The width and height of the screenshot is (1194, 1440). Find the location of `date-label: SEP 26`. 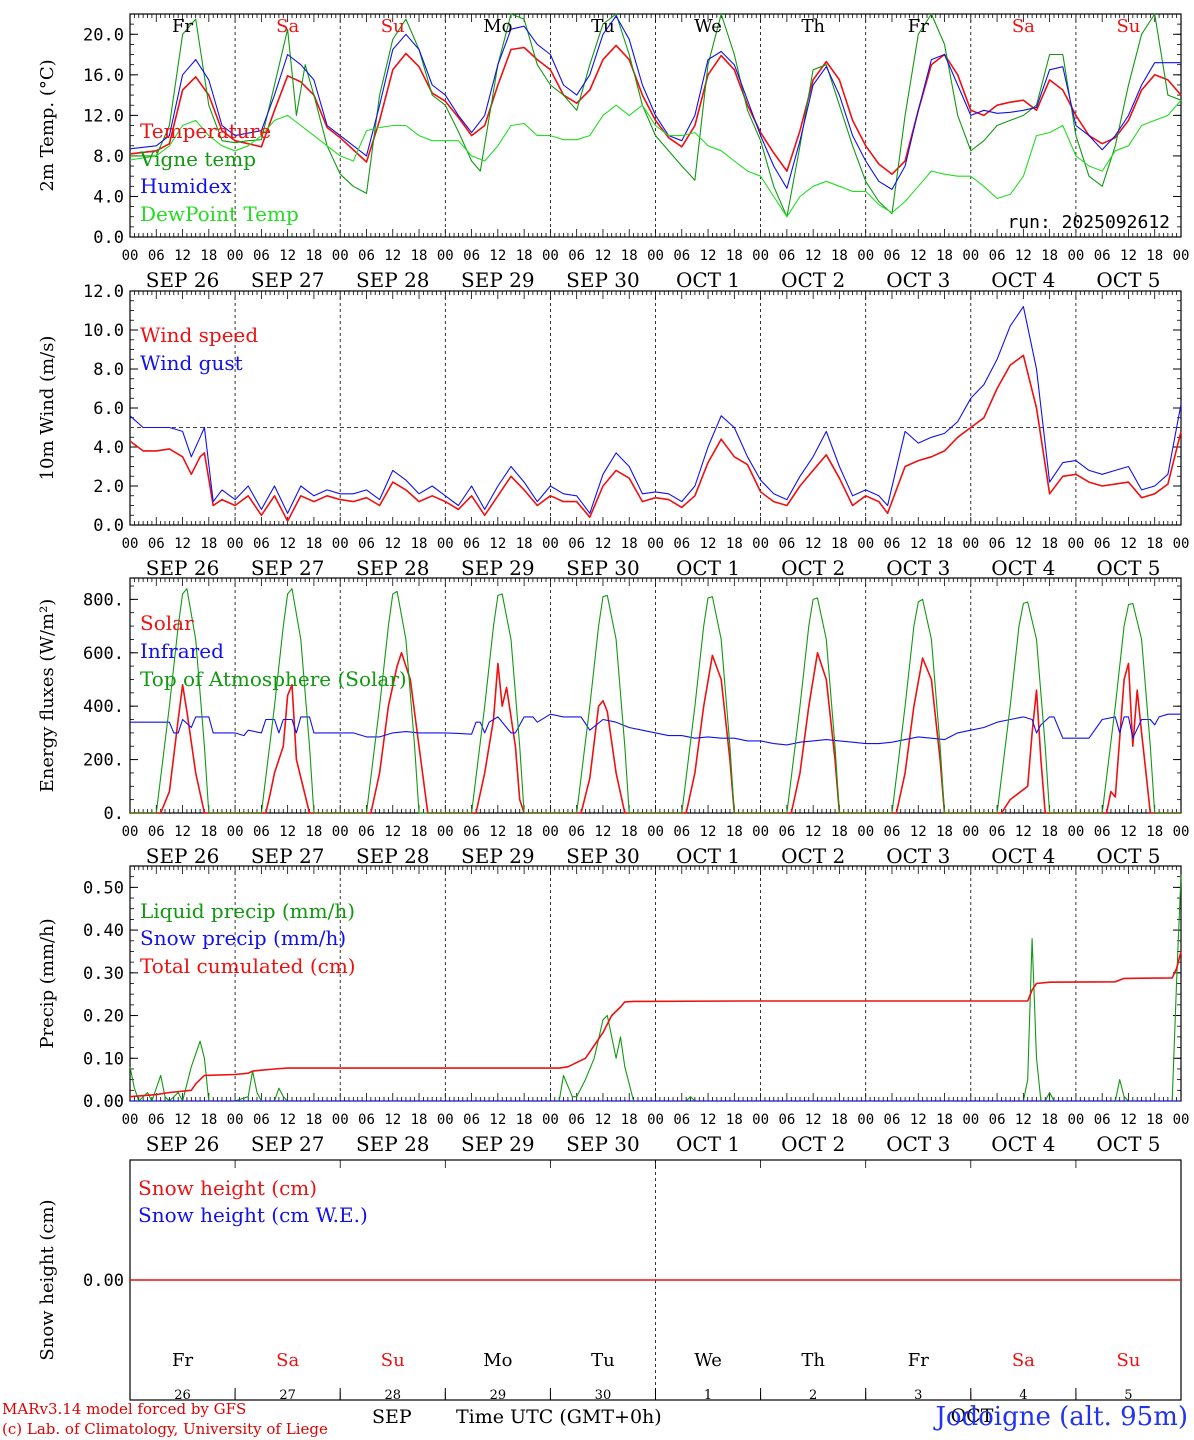

date-label: SEP 26 is located at coordinates (183, 280).